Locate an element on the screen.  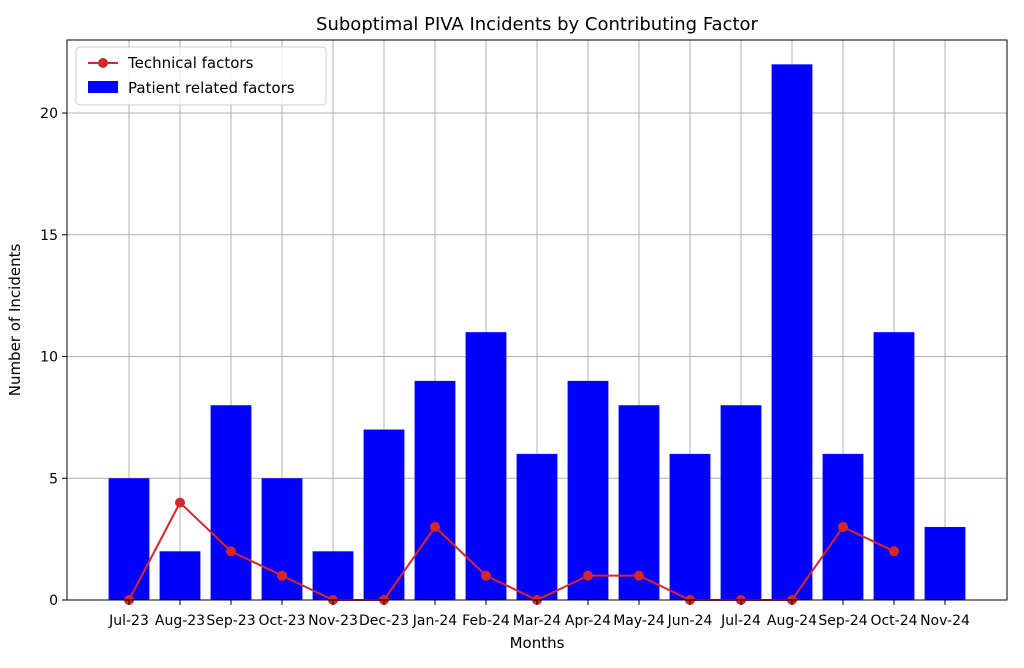
x-tick-label: Mar-24 is located at coordinates (537, 621).